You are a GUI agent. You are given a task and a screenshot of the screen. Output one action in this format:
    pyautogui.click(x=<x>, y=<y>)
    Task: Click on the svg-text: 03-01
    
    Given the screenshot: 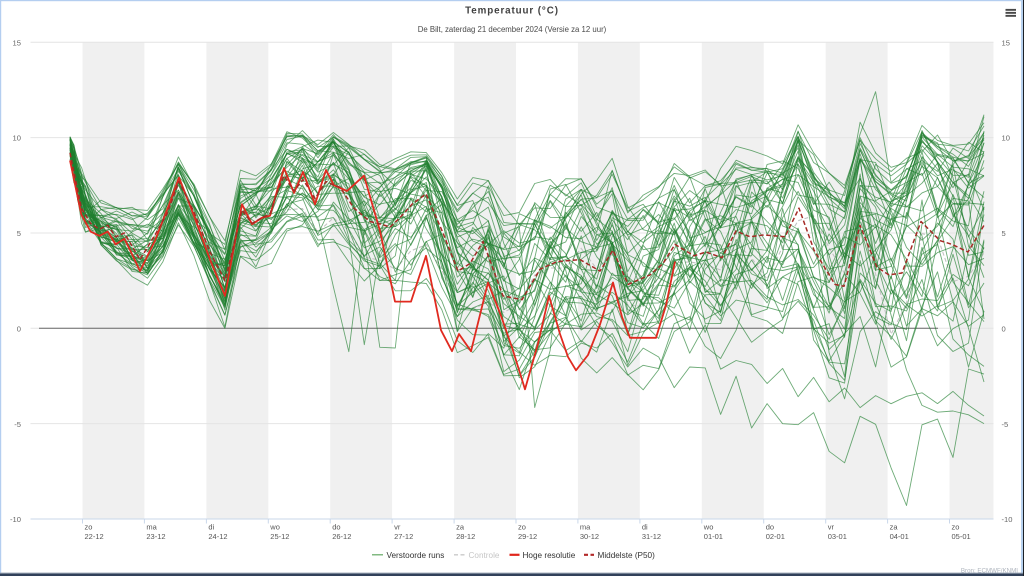 What is the action you would take?
    pyautogui.click(x=837, y=536)
    